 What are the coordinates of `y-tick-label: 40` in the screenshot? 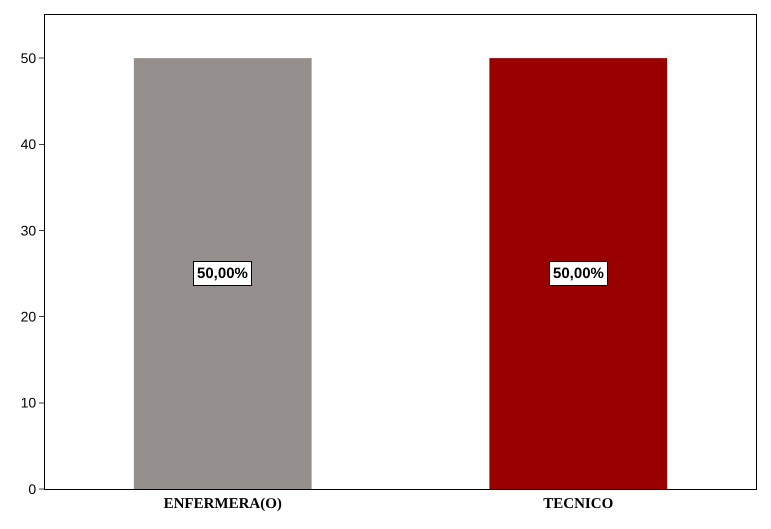 It's located at (28, 144).